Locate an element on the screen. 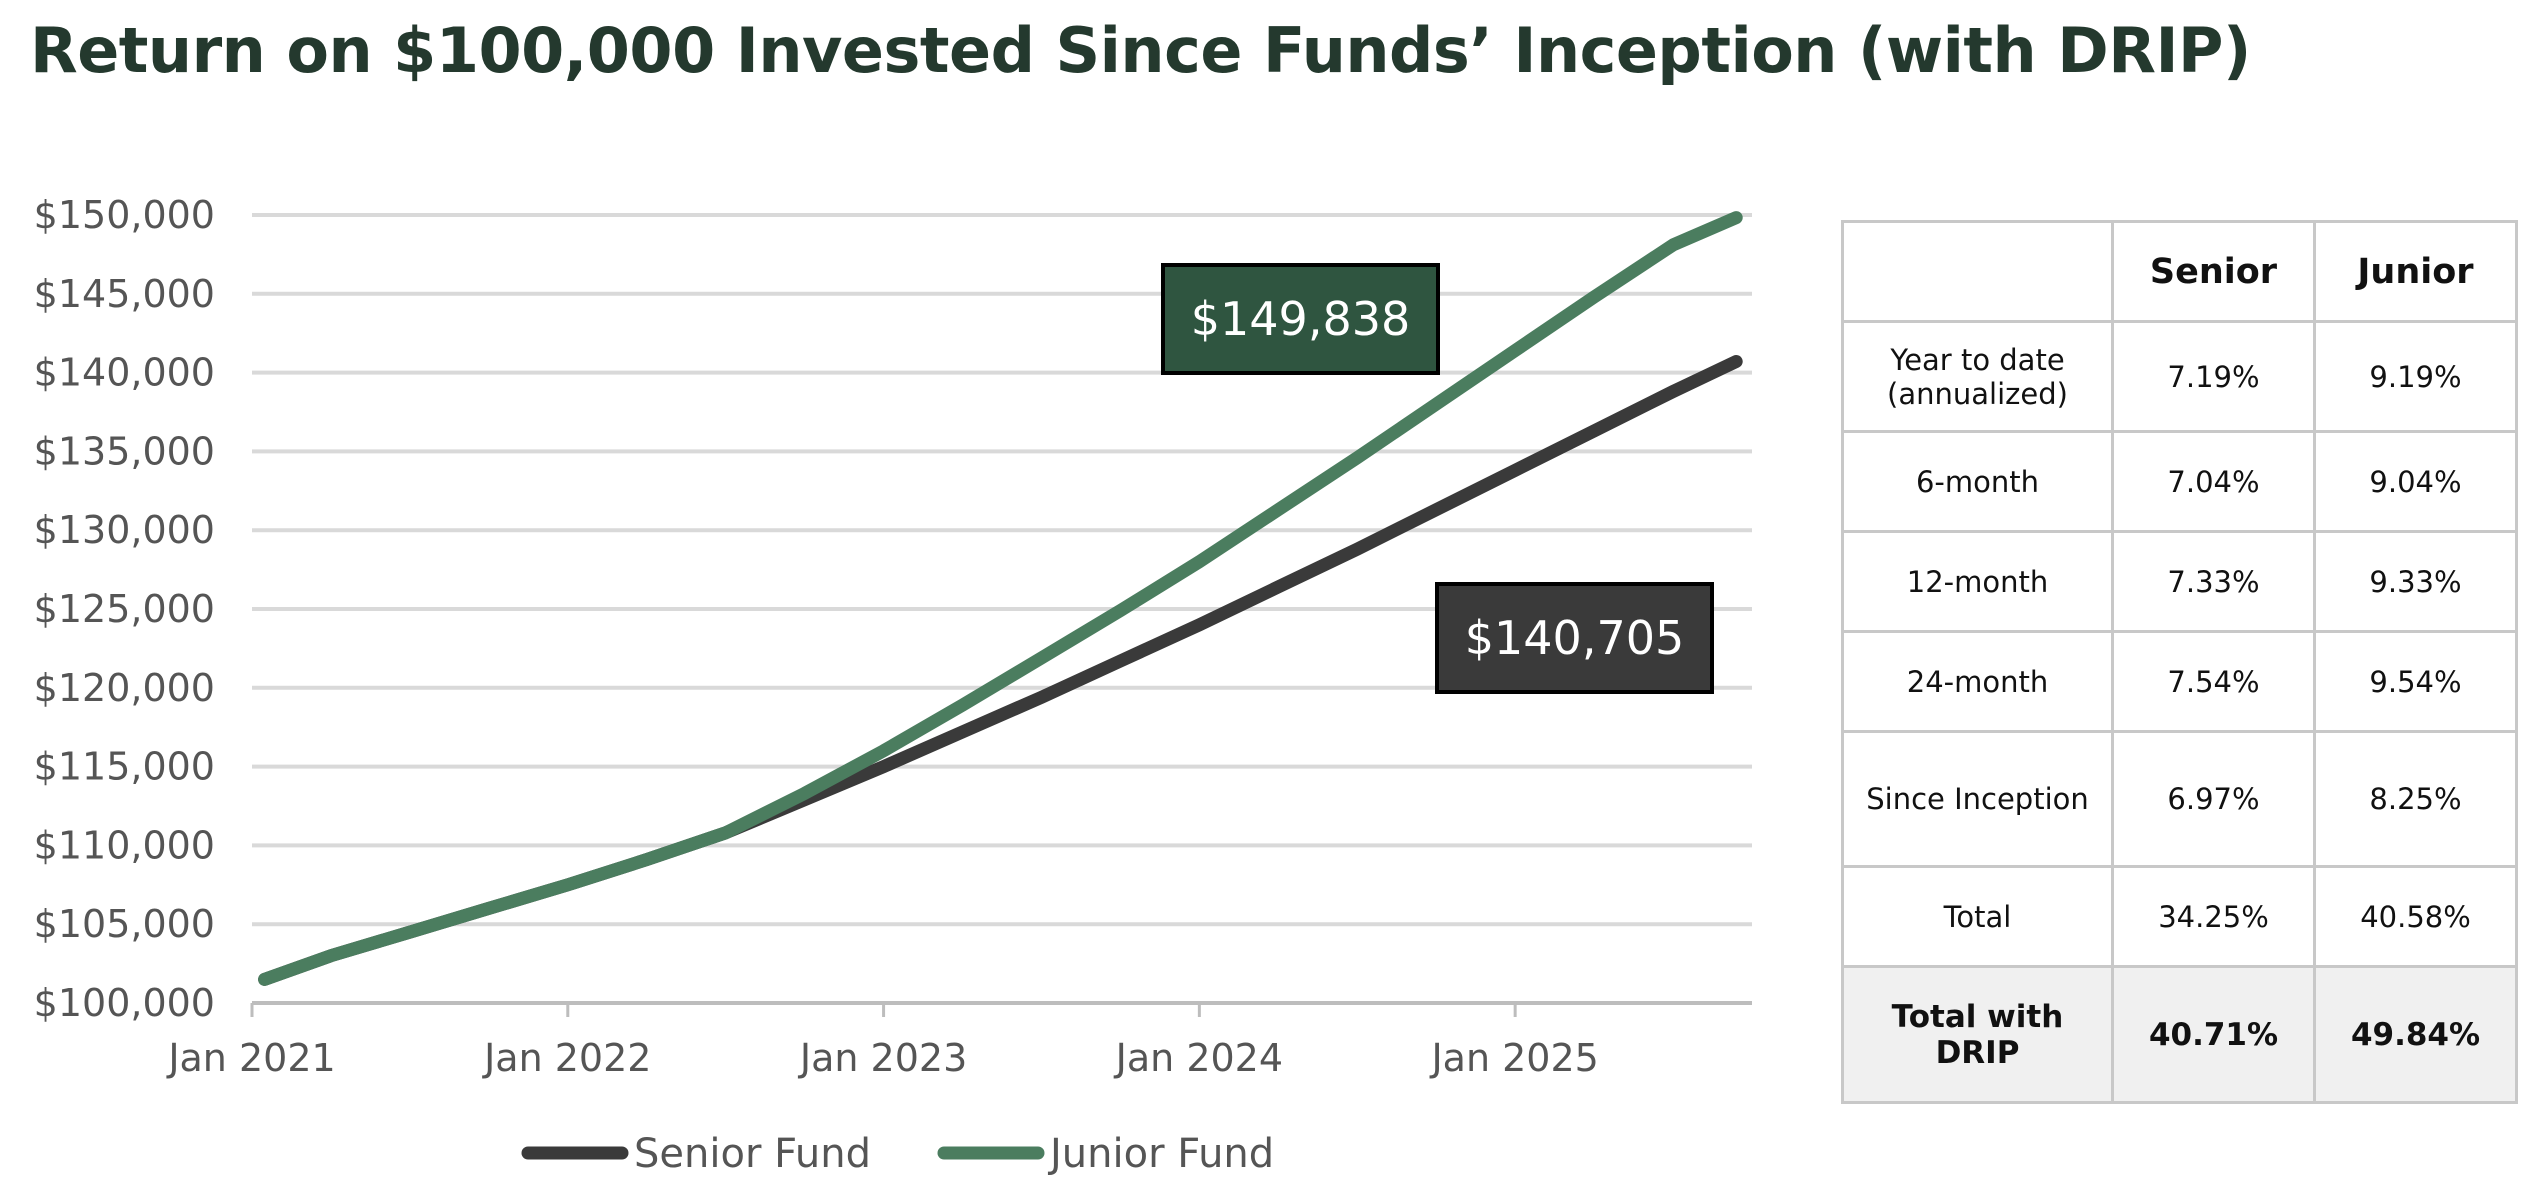 This screenshot has width=2548, height=1196. junior-value-cell: 40.58% is located at coordinates (2415, 916).